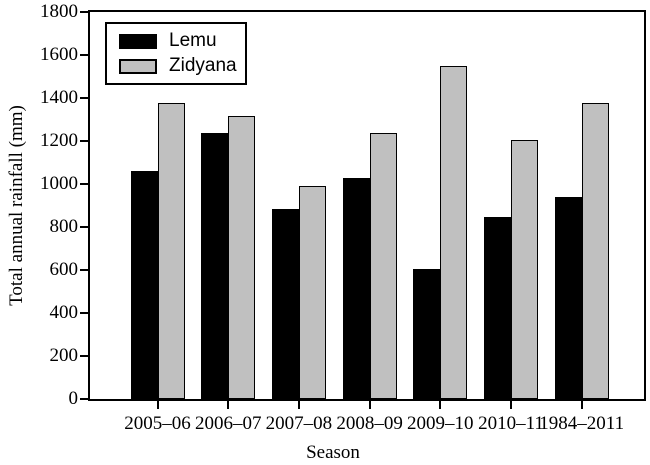 Image resolution: width=650 pixels, height=465 pixels. I want to click on zidyana-swatch, so click(138, 66).